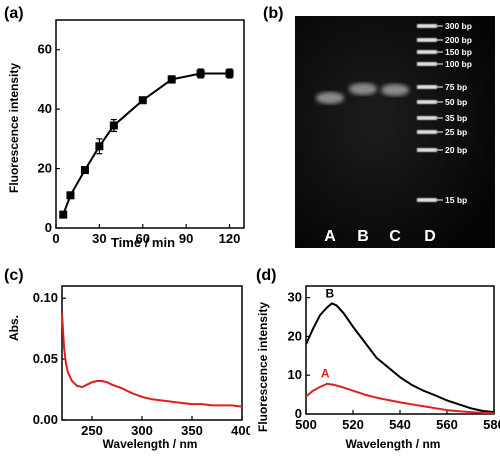  I want to click on gel-lane-label: C, so click(395, 236).